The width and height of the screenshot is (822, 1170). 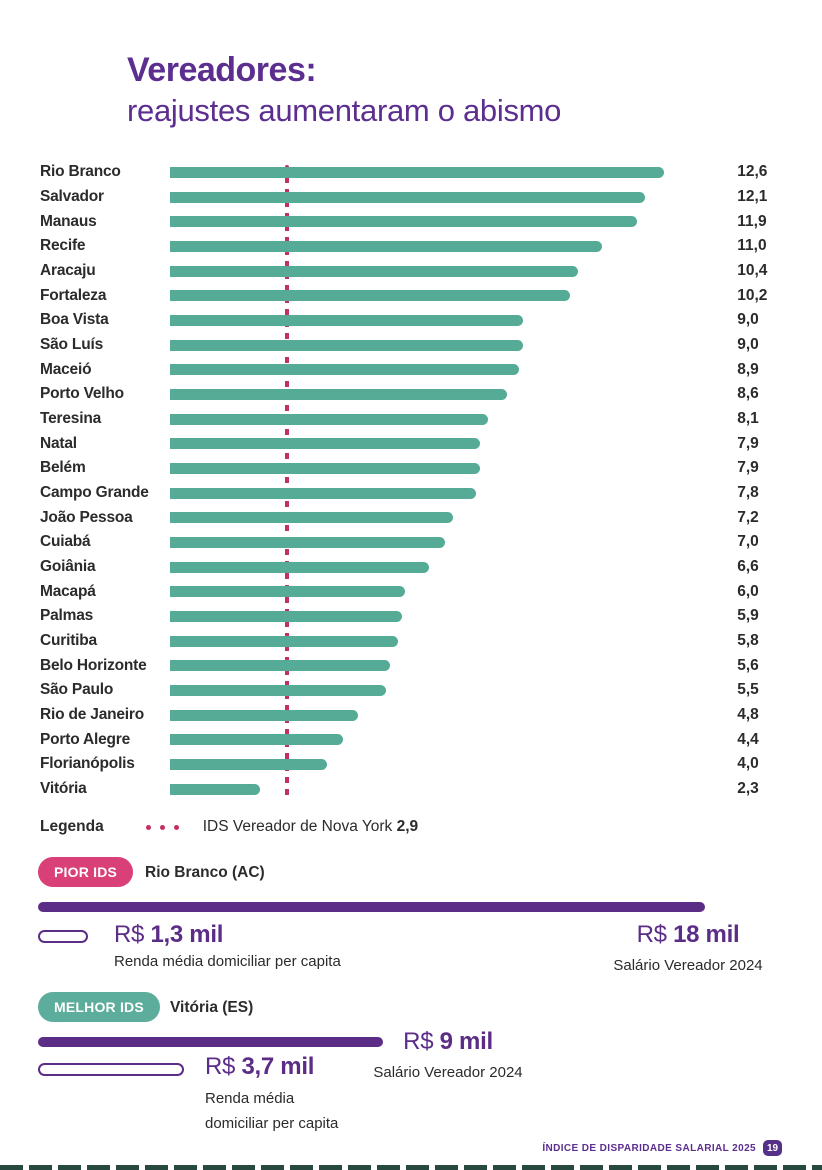 What do you see at coordinates (77, 690) in the screenshot?
I see `bar-label: São Paulo` at bounding box center [77, 690].